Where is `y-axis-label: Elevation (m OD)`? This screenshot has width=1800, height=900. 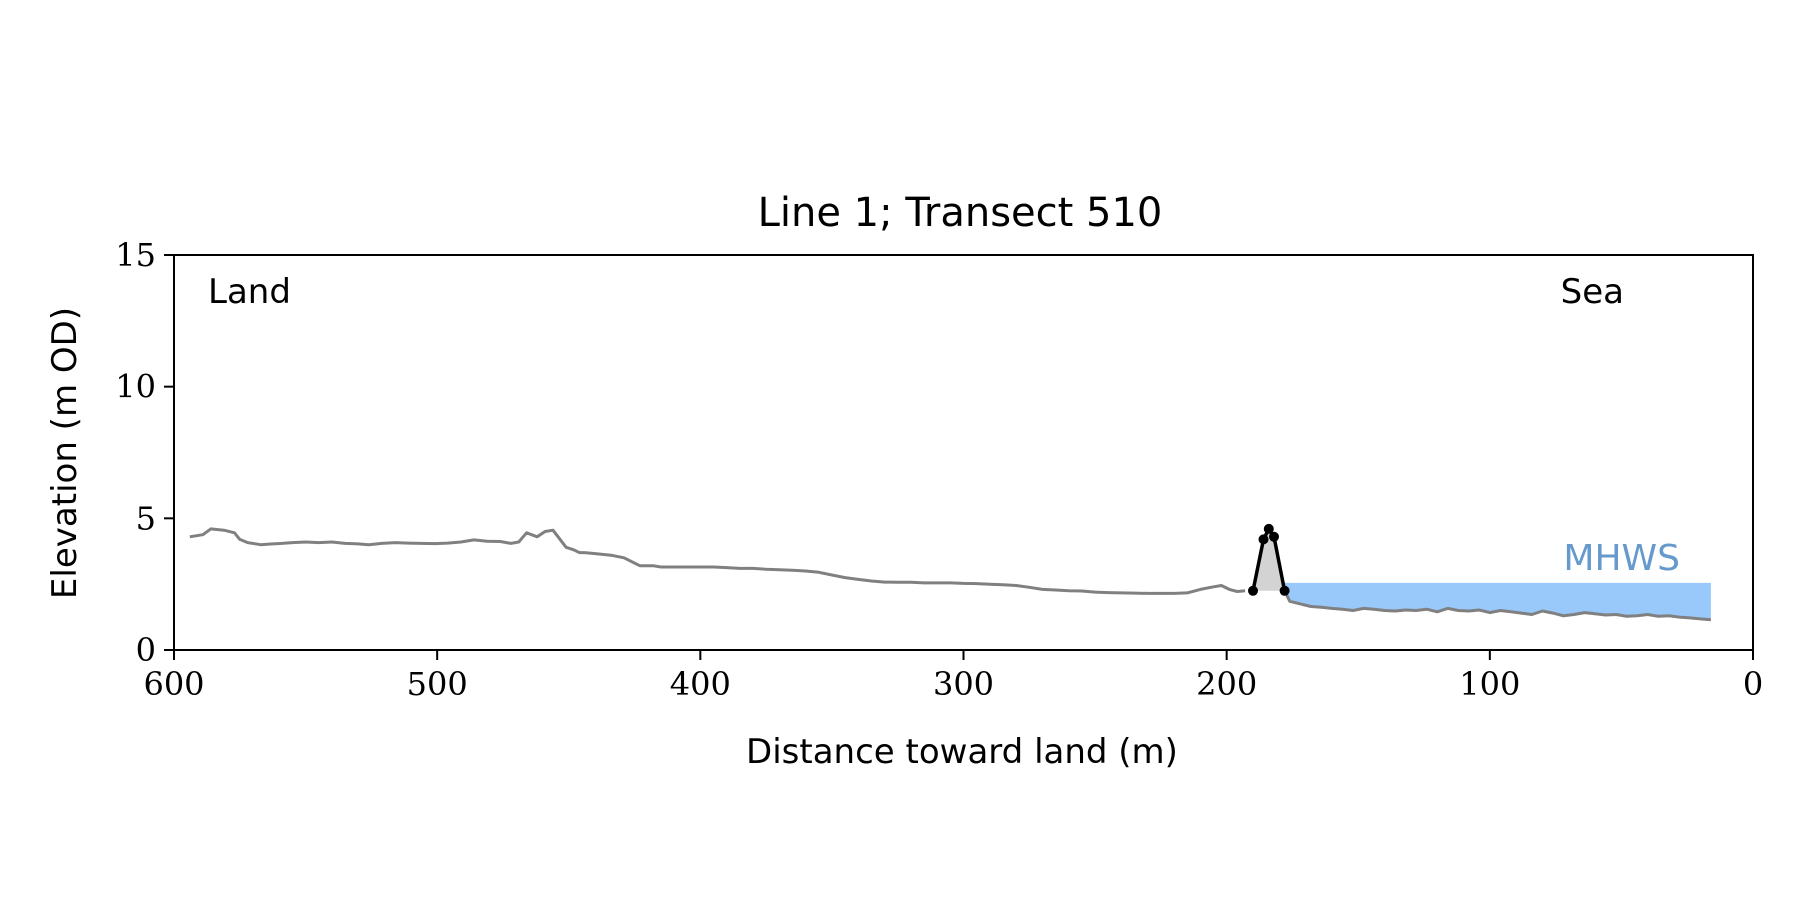
y-axis-label: Elevation (m OD) is located at coordinates (65, 453).